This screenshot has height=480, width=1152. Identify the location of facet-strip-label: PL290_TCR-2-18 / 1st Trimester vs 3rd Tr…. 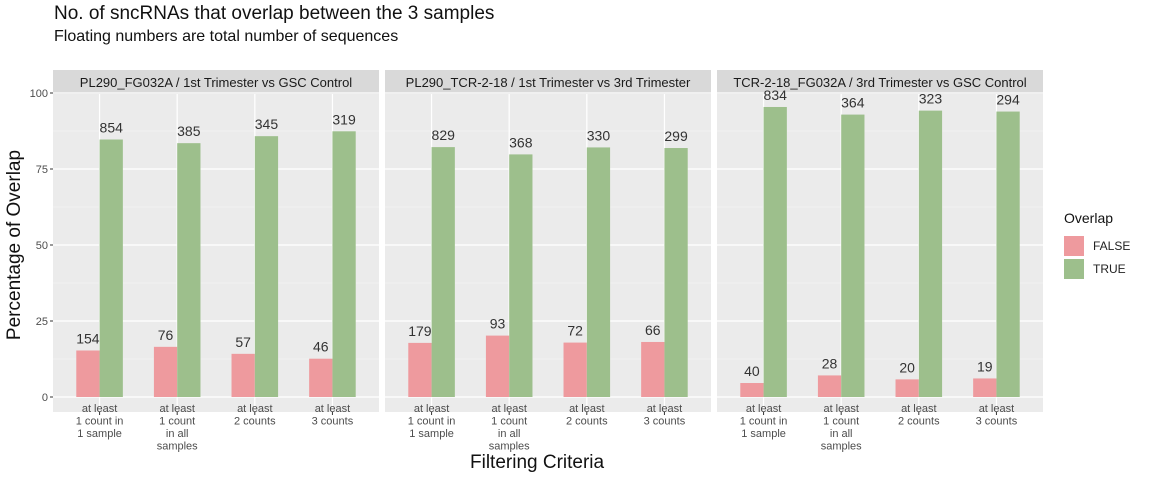
(548, 82).